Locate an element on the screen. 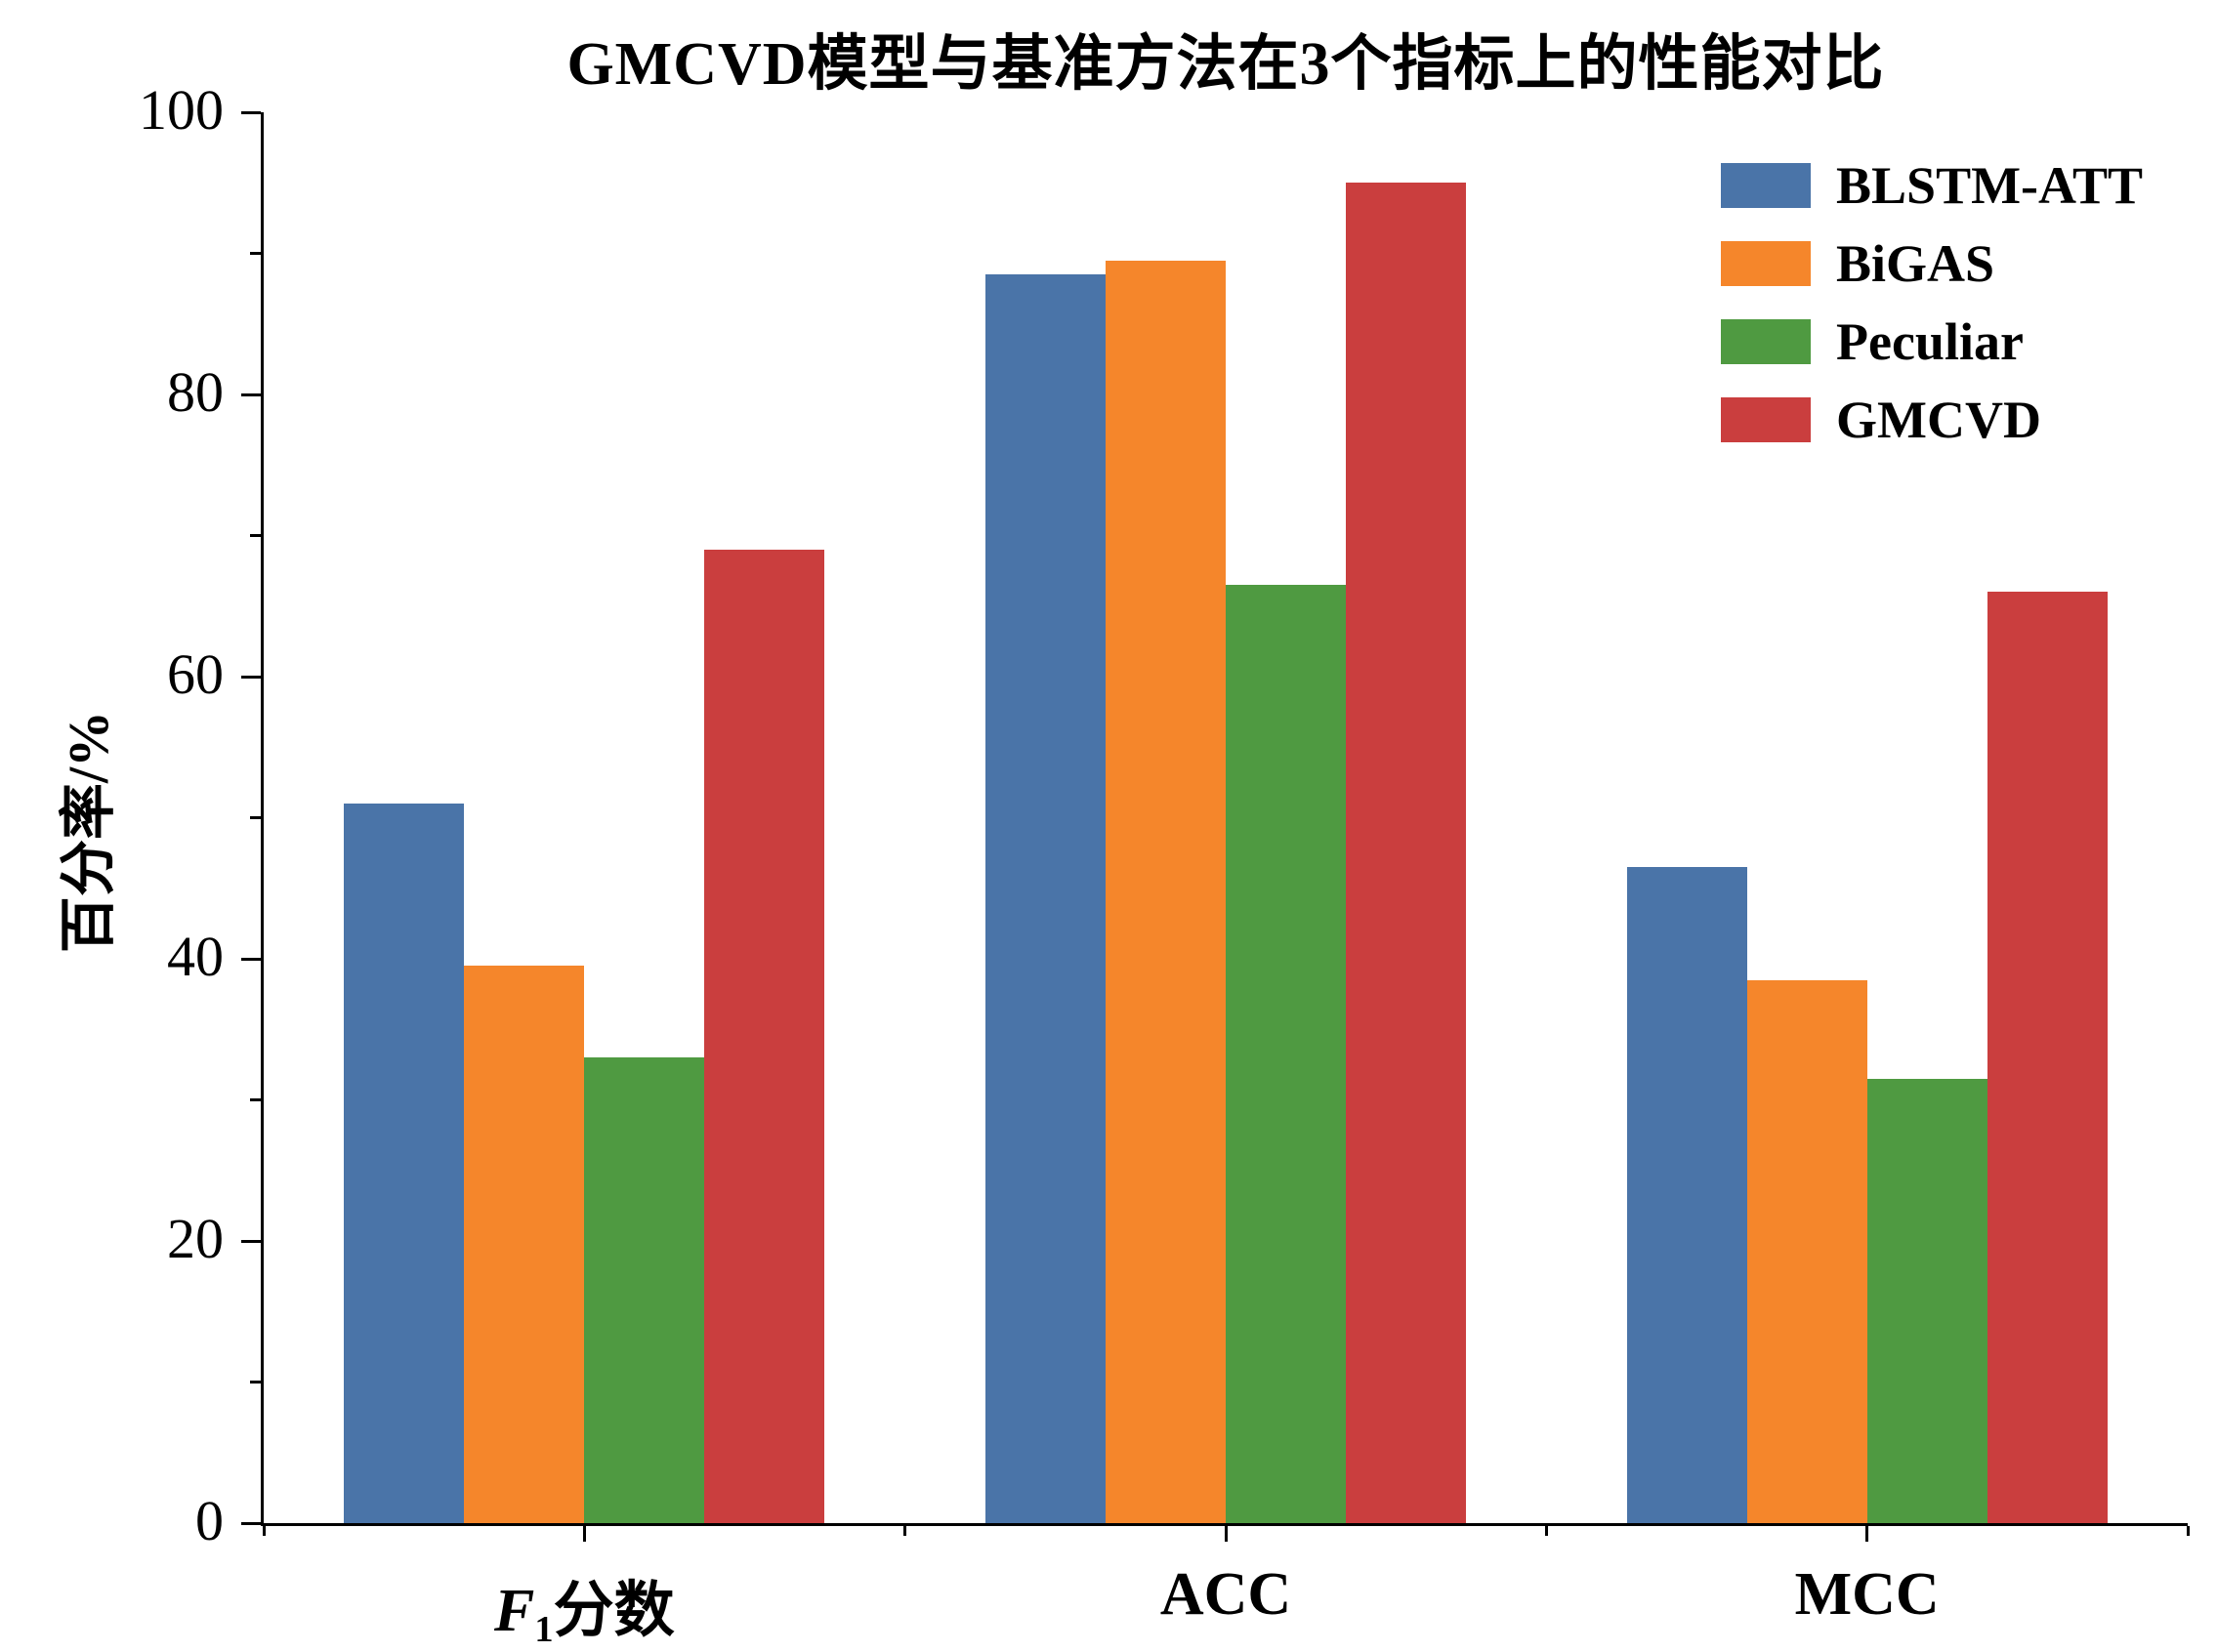 Image resolution: width=2217 pixels, height=1652 pixels. legend-item-GMCVD: GMCVD is located at coordinates (1932, 420).